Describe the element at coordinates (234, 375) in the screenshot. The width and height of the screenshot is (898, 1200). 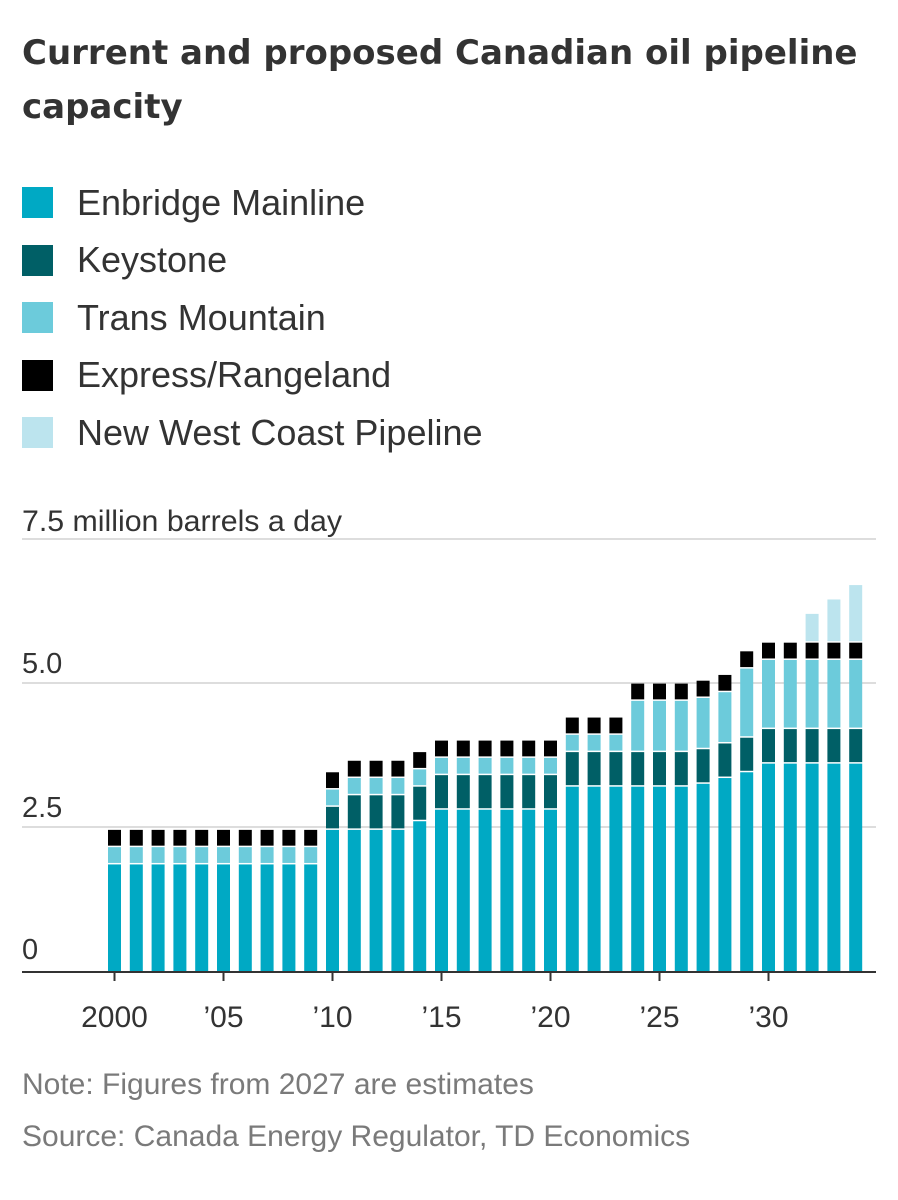
I see `legend-label-express-rangeland: Express/Rangeland` at that location.